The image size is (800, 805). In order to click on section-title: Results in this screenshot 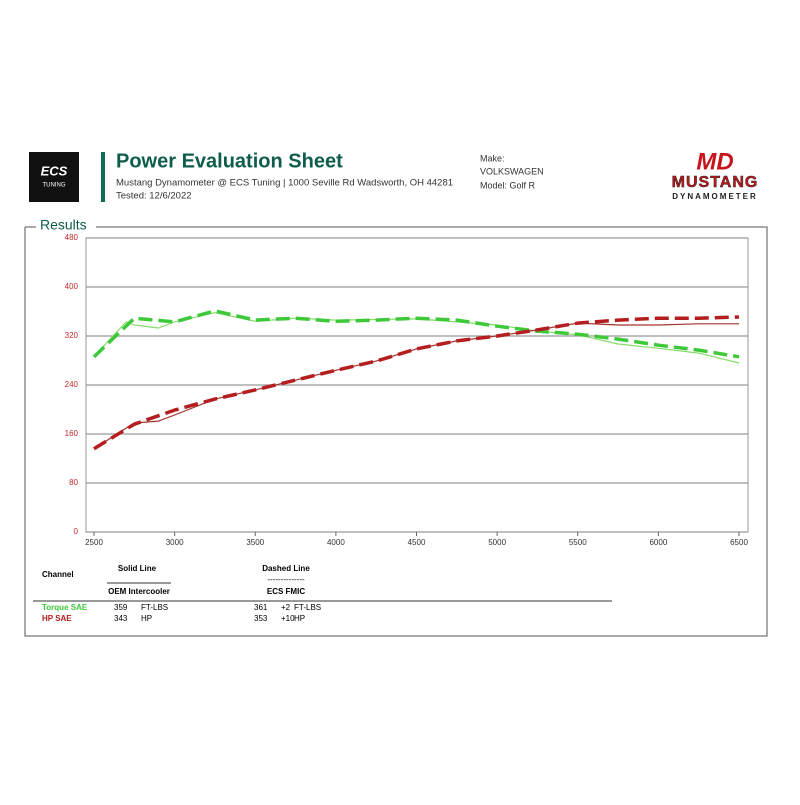, I will do `click(63, 225)`.